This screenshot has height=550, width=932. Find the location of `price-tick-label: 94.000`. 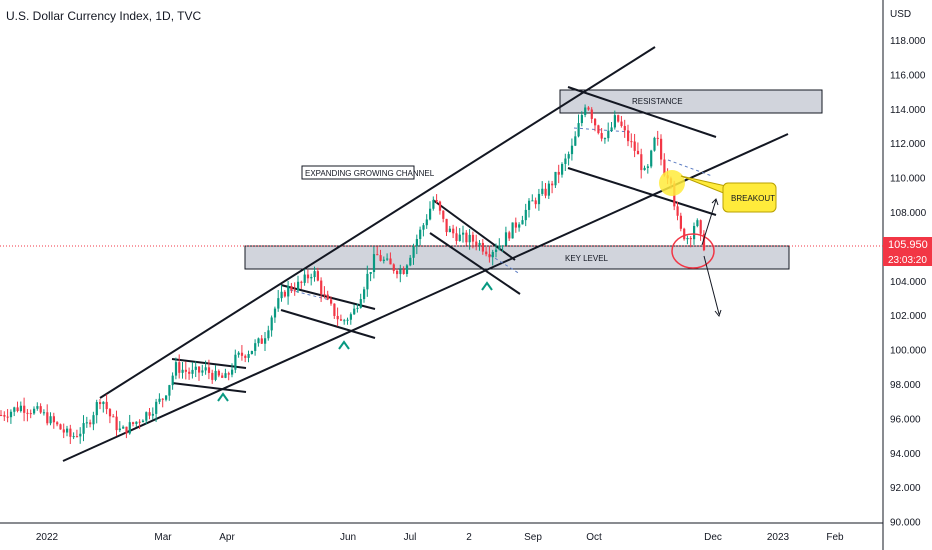

price-tick-label: 94.000 is located at coordinates (905, 454).